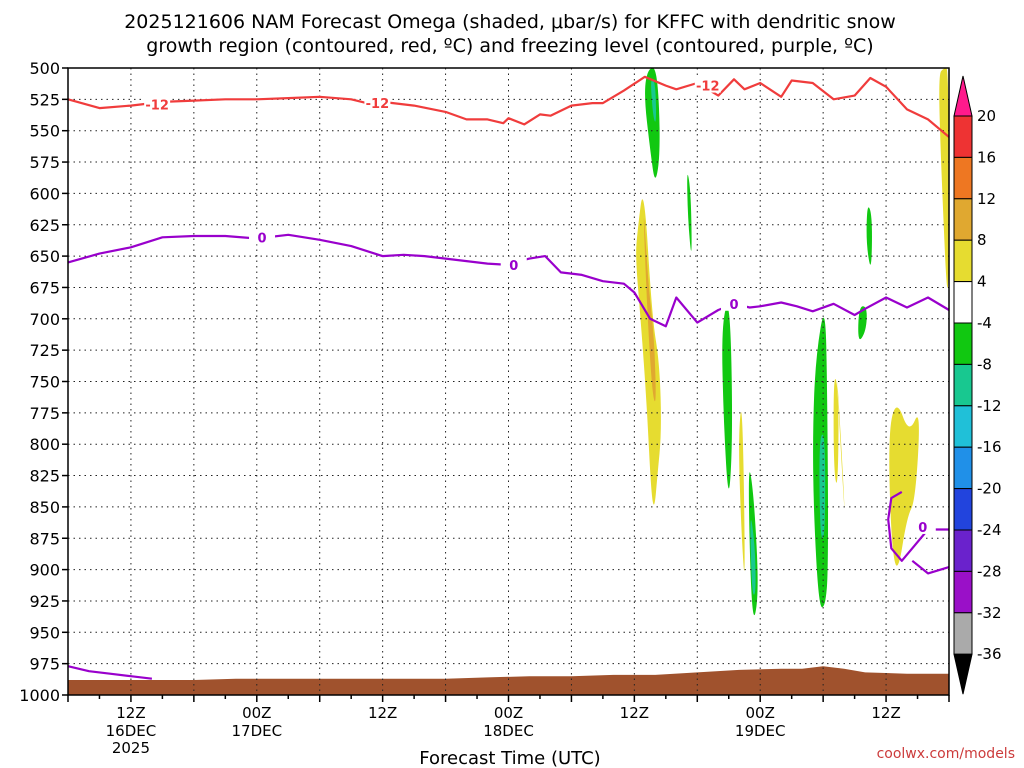 The width and height of the screenshot is (1024, 768). What do you see at coordinates (508, 731) in the screenshot?
I see `x-tick-date: 18DEC` at bounding box center [508, 731].